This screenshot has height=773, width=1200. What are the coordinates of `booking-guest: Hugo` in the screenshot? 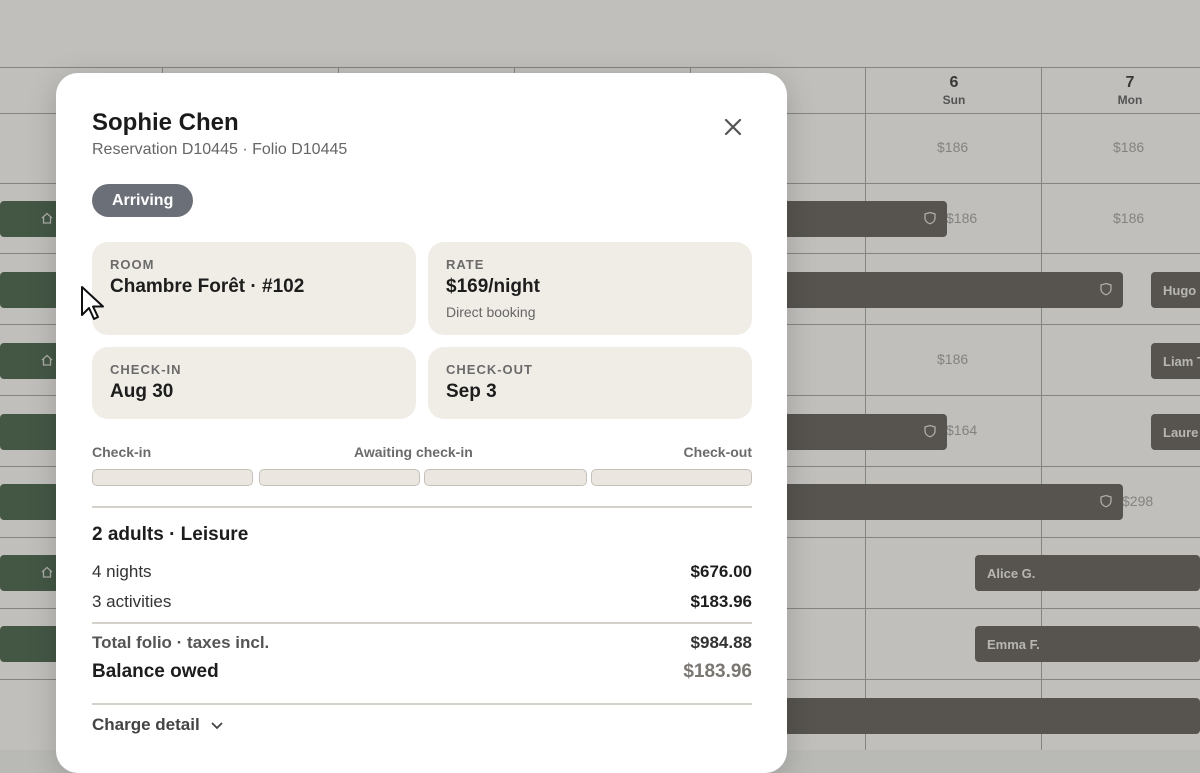 It's located at (1180, 290).